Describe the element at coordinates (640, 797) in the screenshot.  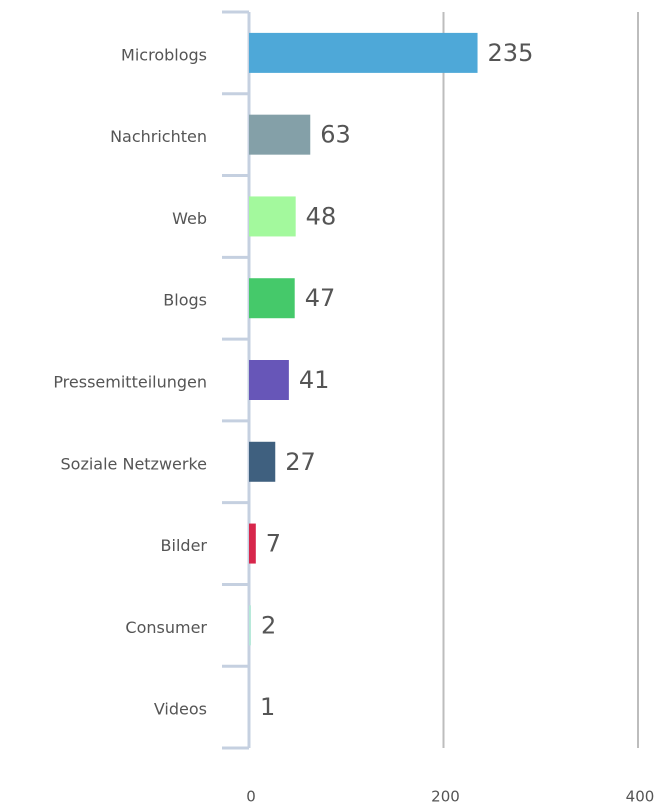
I see `x-tick-label: 400` at that location.